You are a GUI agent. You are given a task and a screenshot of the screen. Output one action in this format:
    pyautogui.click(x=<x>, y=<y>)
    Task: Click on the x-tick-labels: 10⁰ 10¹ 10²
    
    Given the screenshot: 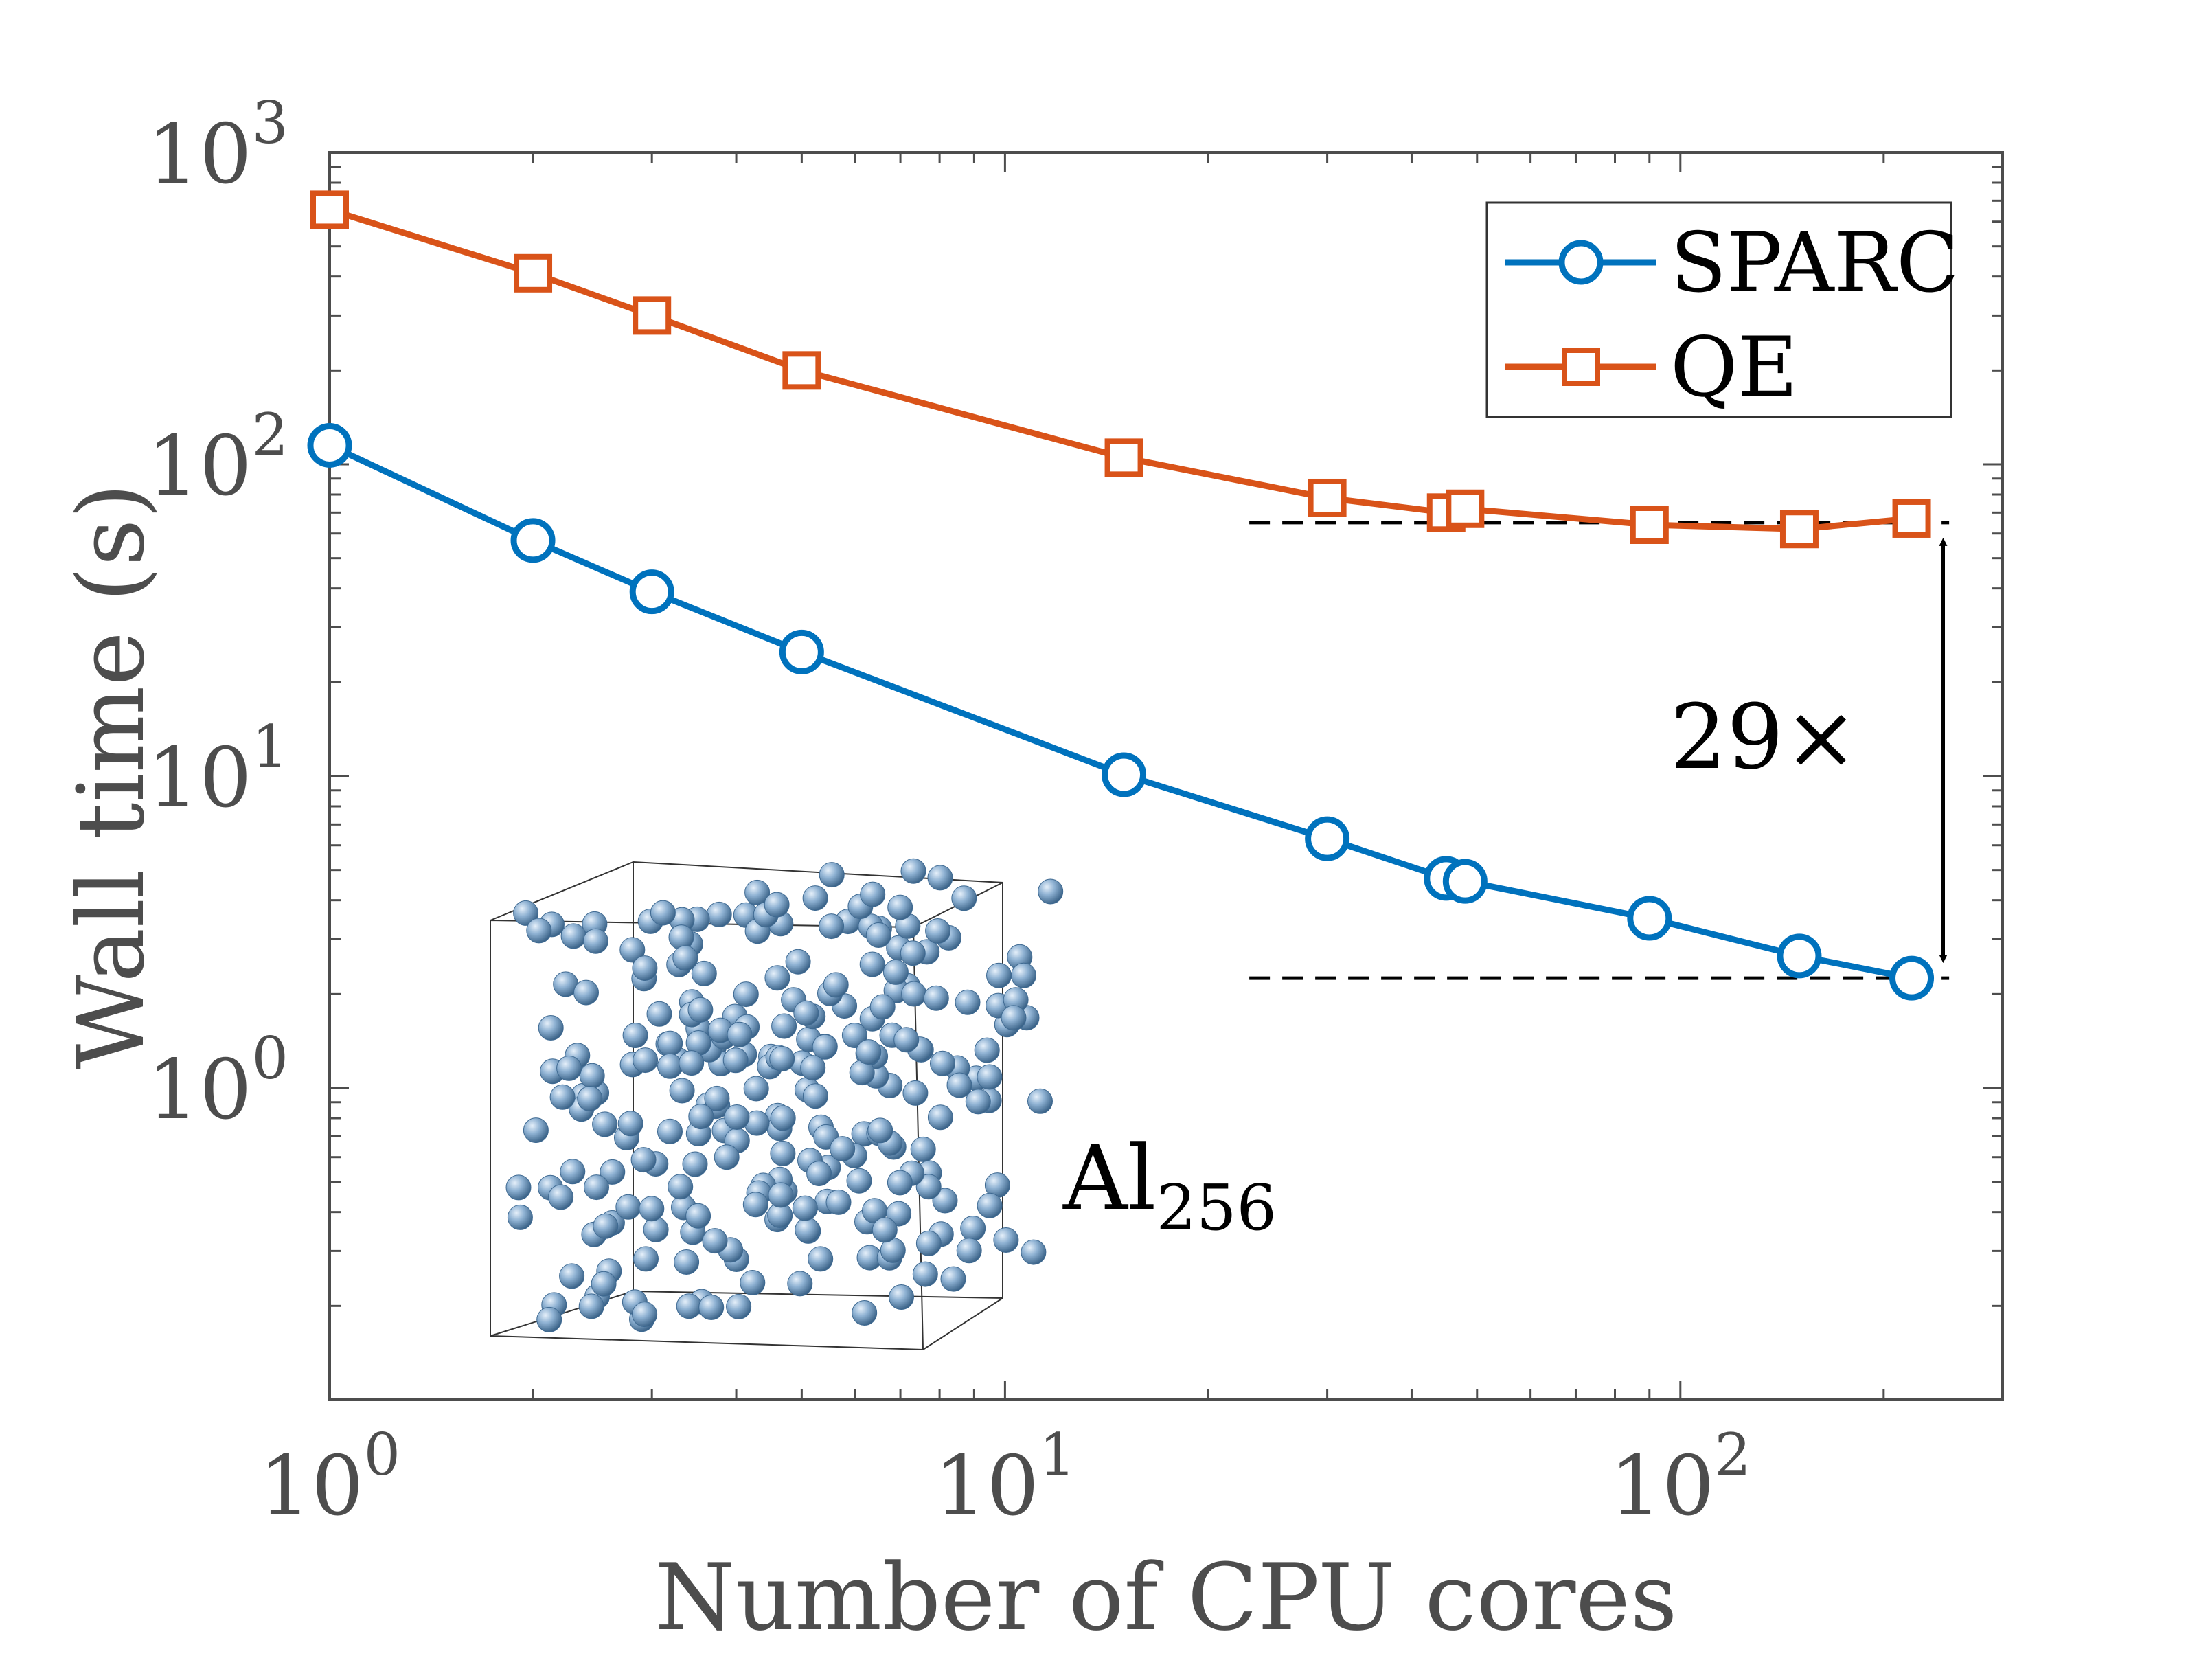 What is the action you would take?
    pyautogui.click(x=1005, y=1477)
    